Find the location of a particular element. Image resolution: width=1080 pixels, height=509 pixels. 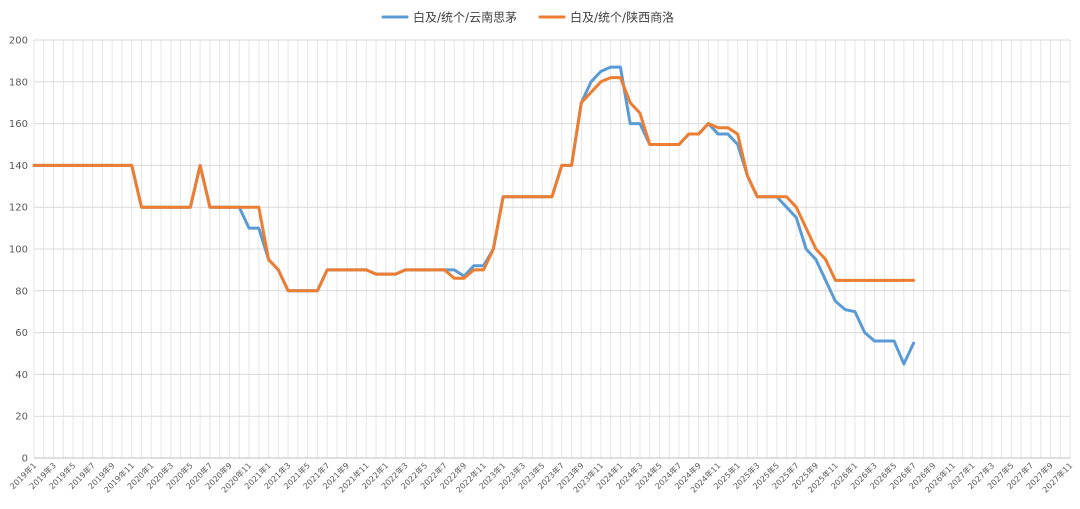

y-tick-label: 120 is located at coordinates (18, 208).